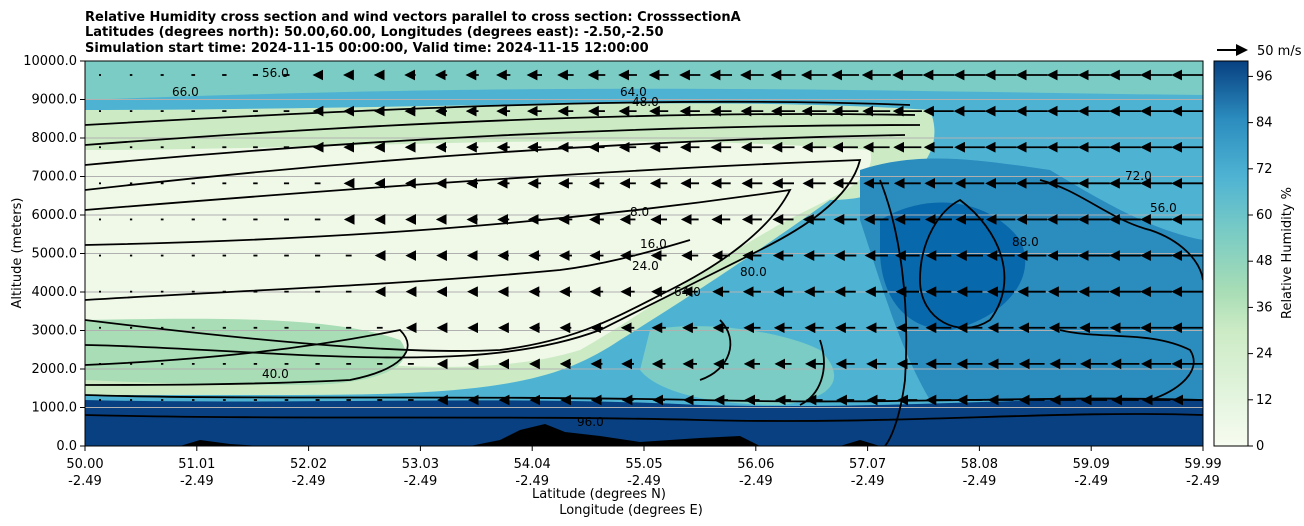  I want to click on contour-label: 96.0, so click(590, 422).